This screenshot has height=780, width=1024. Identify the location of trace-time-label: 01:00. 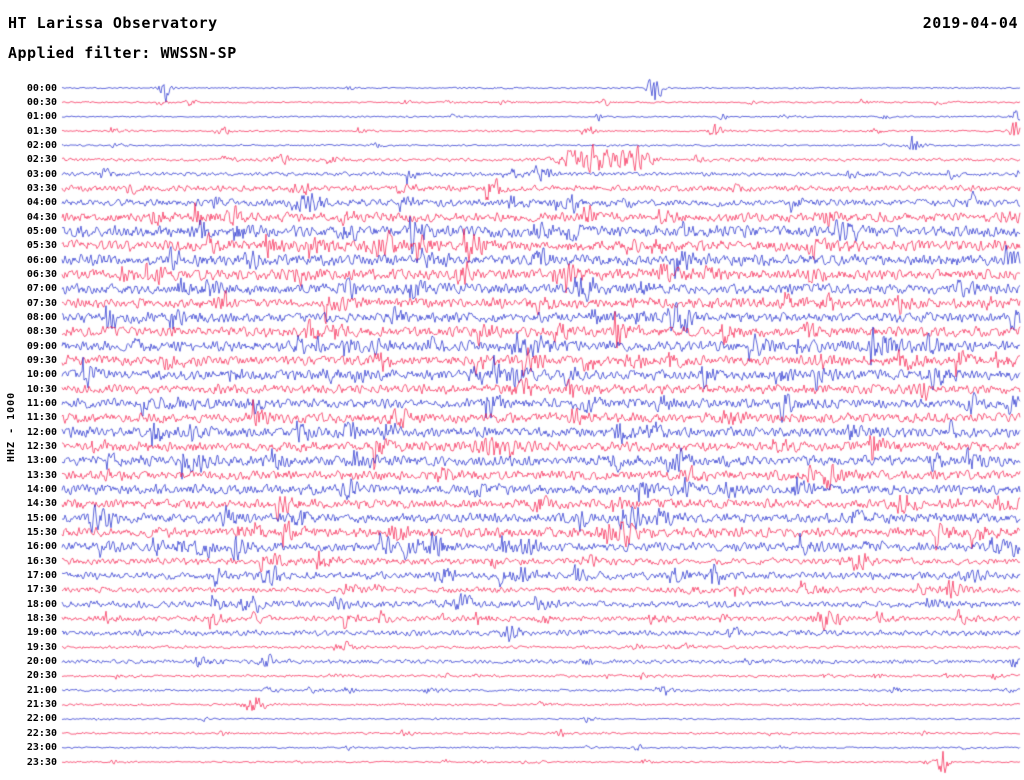
(41, 117).